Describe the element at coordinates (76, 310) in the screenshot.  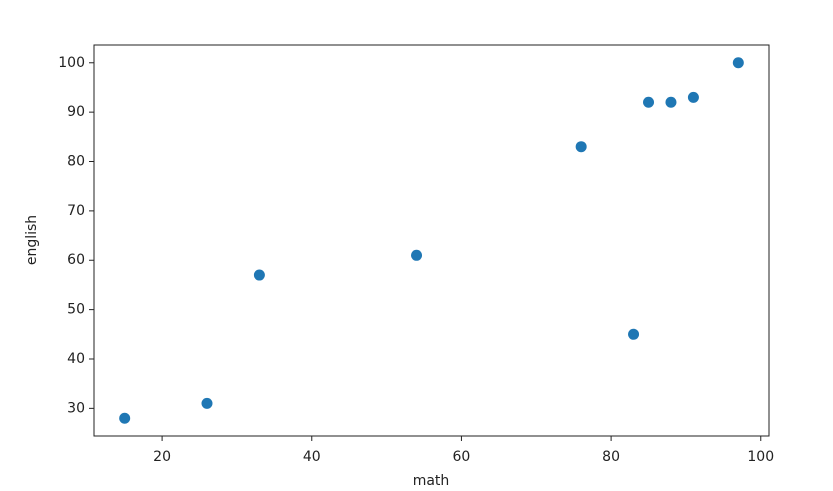
I see `y-tick-label: 50` at that location.